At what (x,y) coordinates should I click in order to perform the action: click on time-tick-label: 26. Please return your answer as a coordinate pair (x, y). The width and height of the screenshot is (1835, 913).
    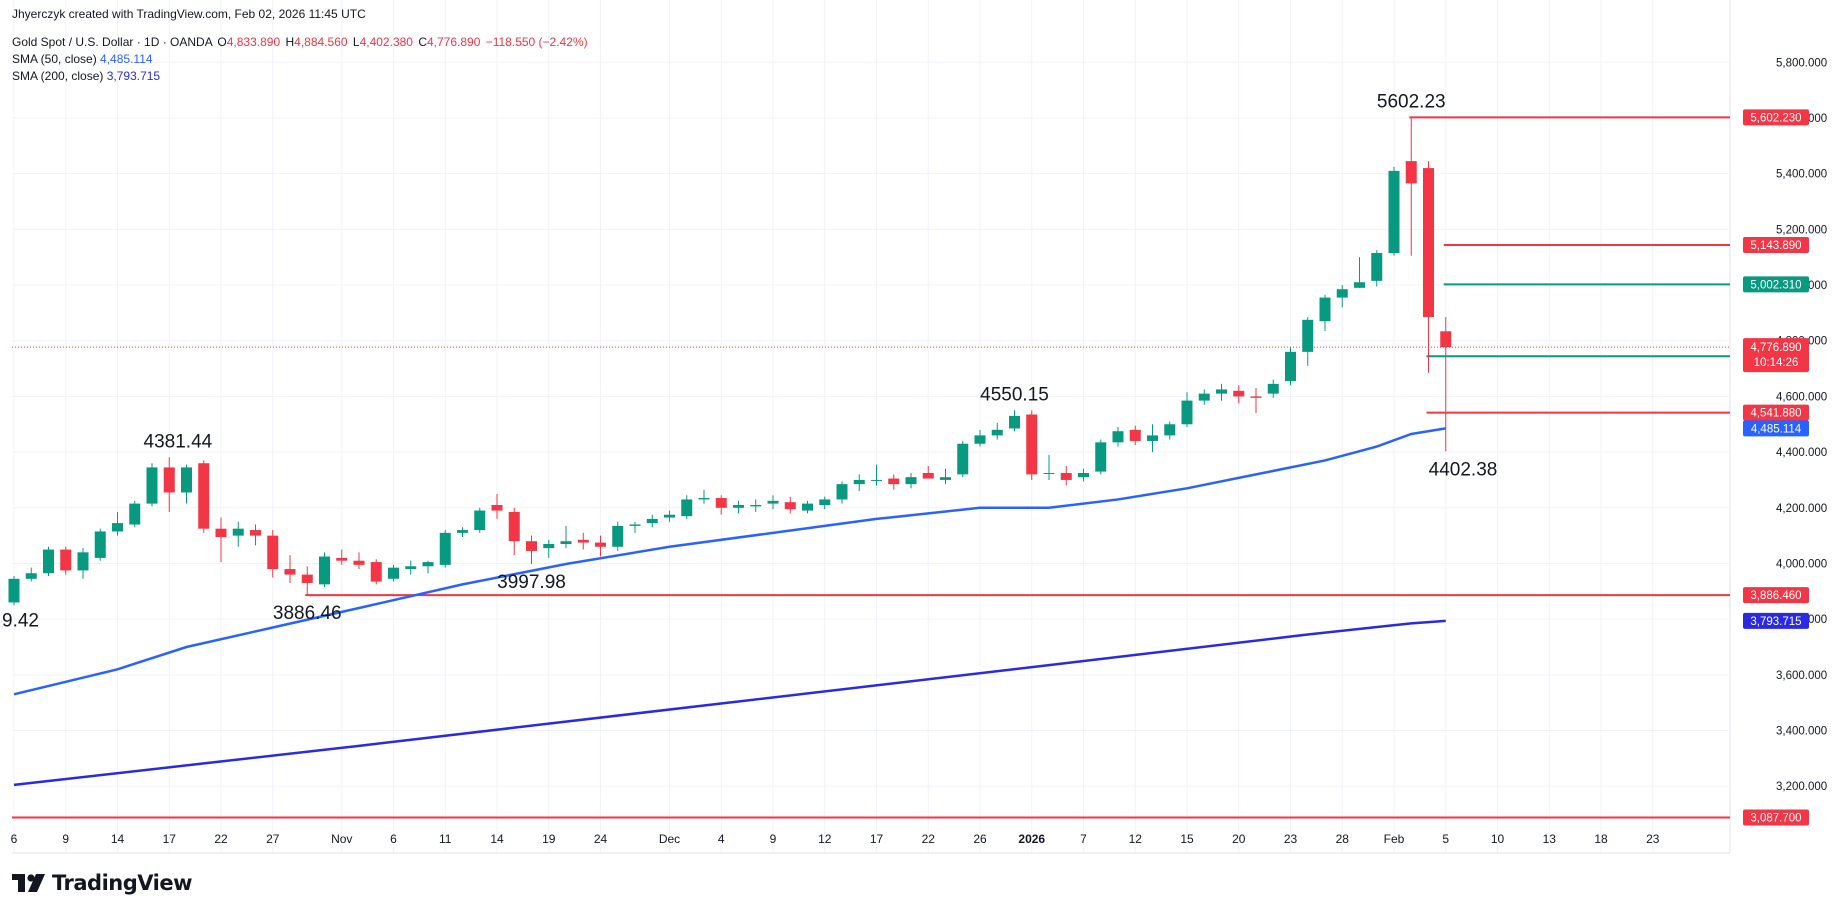
    Looking at the image, I should click on (980, 839).